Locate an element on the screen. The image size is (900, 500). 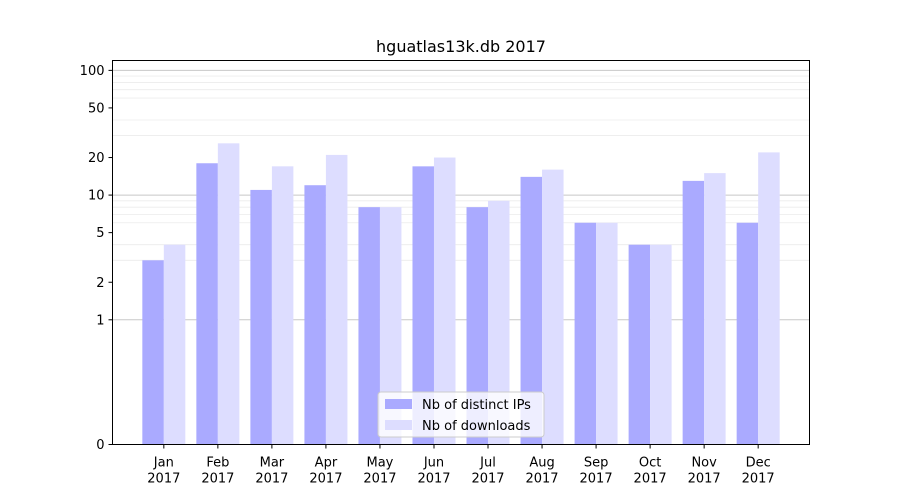
y-tick-label: 50 is located at coordinates (96, 108).